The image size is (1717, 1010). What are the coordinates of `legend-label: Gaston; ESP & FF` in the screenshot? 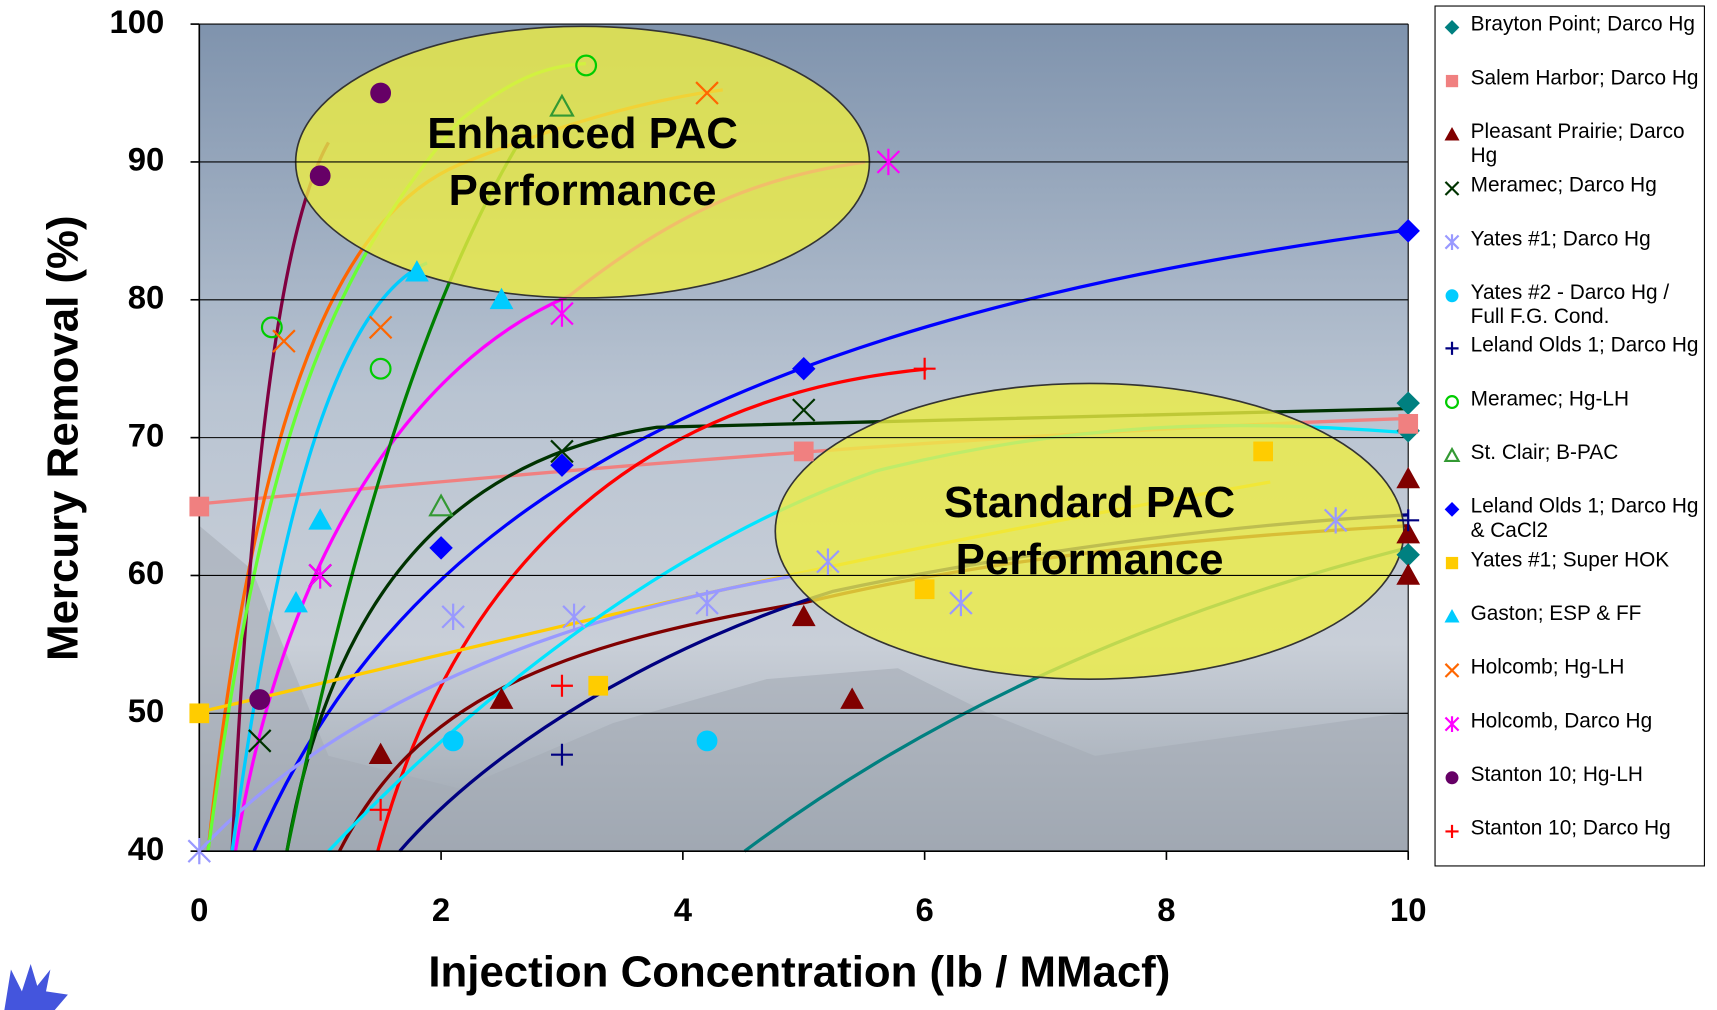 It's located at (1556, 614).